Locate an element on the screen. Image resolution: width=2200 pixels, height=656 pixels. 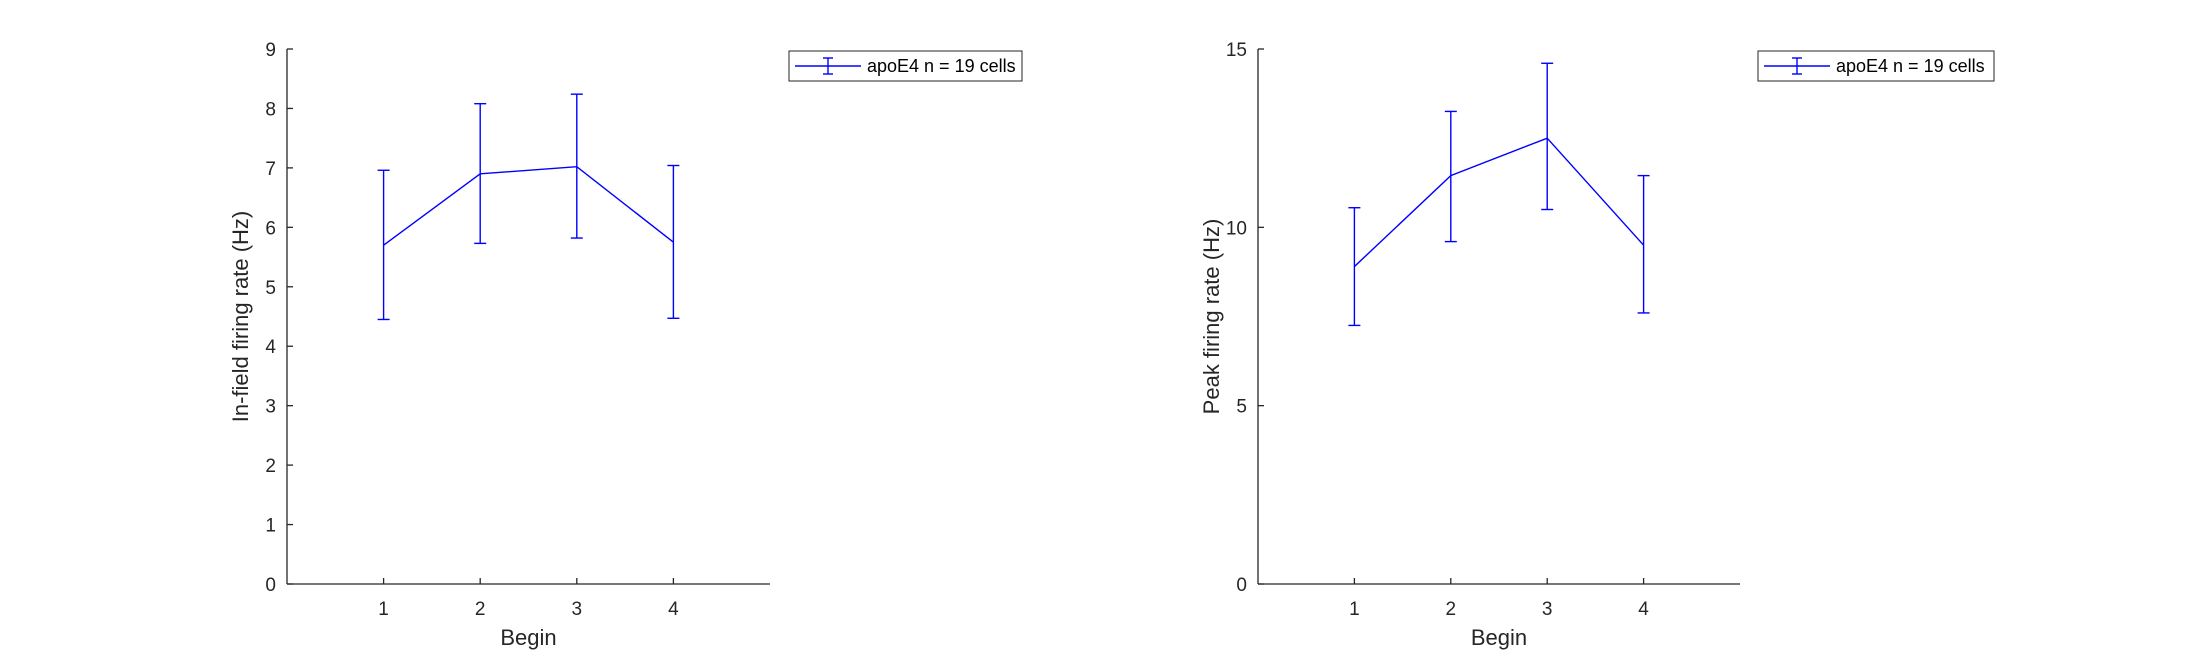
y-axis-label: In-field firing rate (Hz) is located at coordinates (240, 317).